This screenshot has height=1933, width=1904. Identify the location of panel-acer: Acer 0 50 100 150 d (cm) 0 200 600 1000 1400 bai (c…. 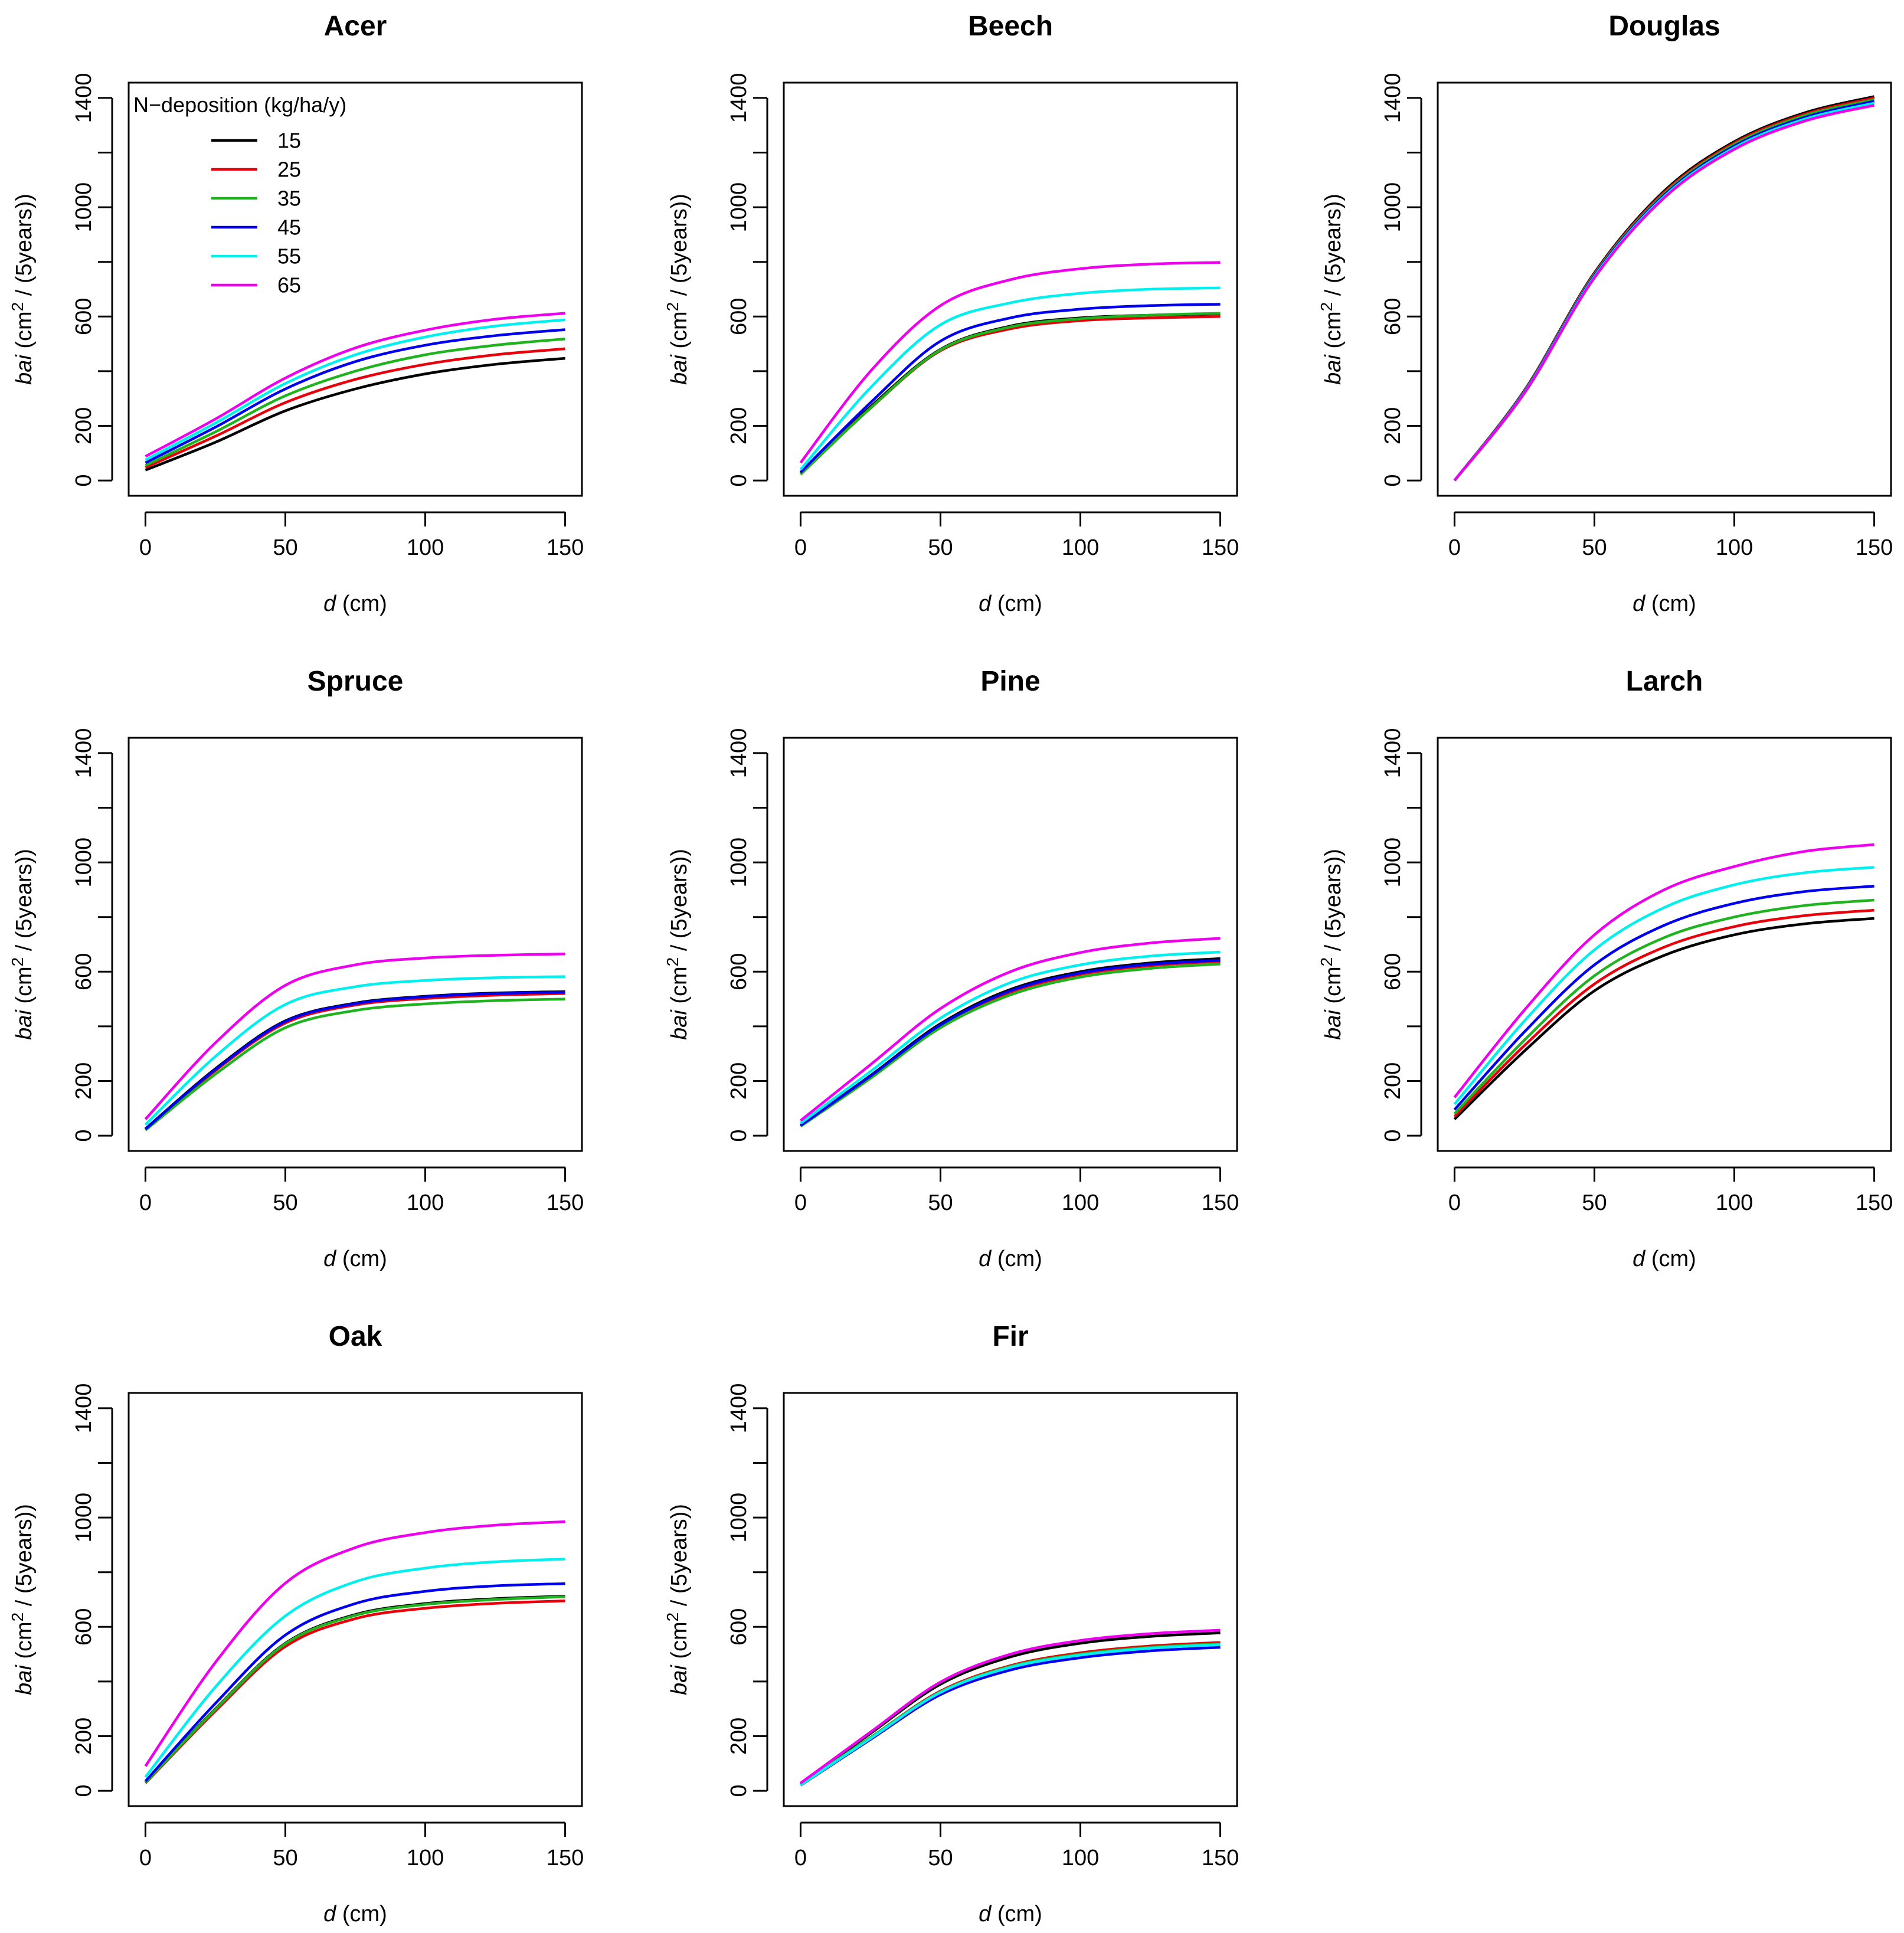
(296, 313).